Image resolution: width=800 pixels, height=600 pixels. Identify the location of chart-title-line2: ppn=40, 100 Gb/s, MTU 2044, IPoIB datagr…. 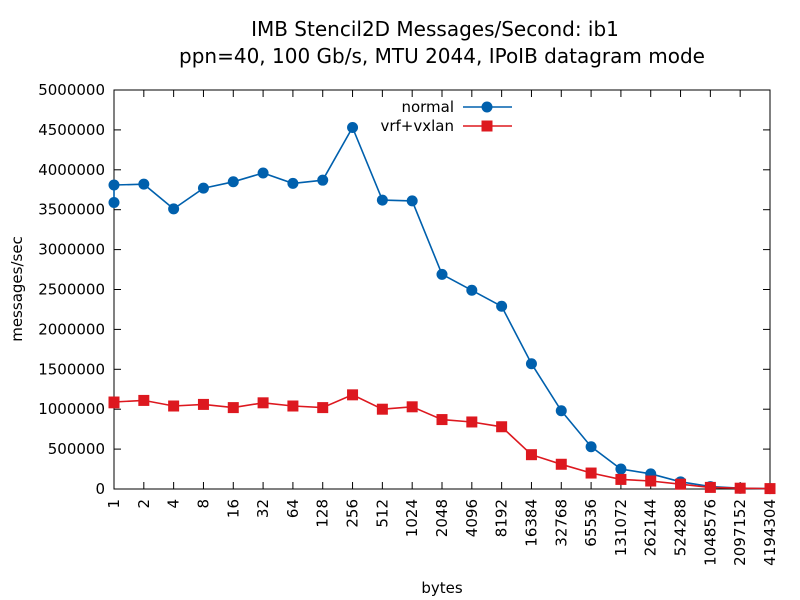
(442, 56).